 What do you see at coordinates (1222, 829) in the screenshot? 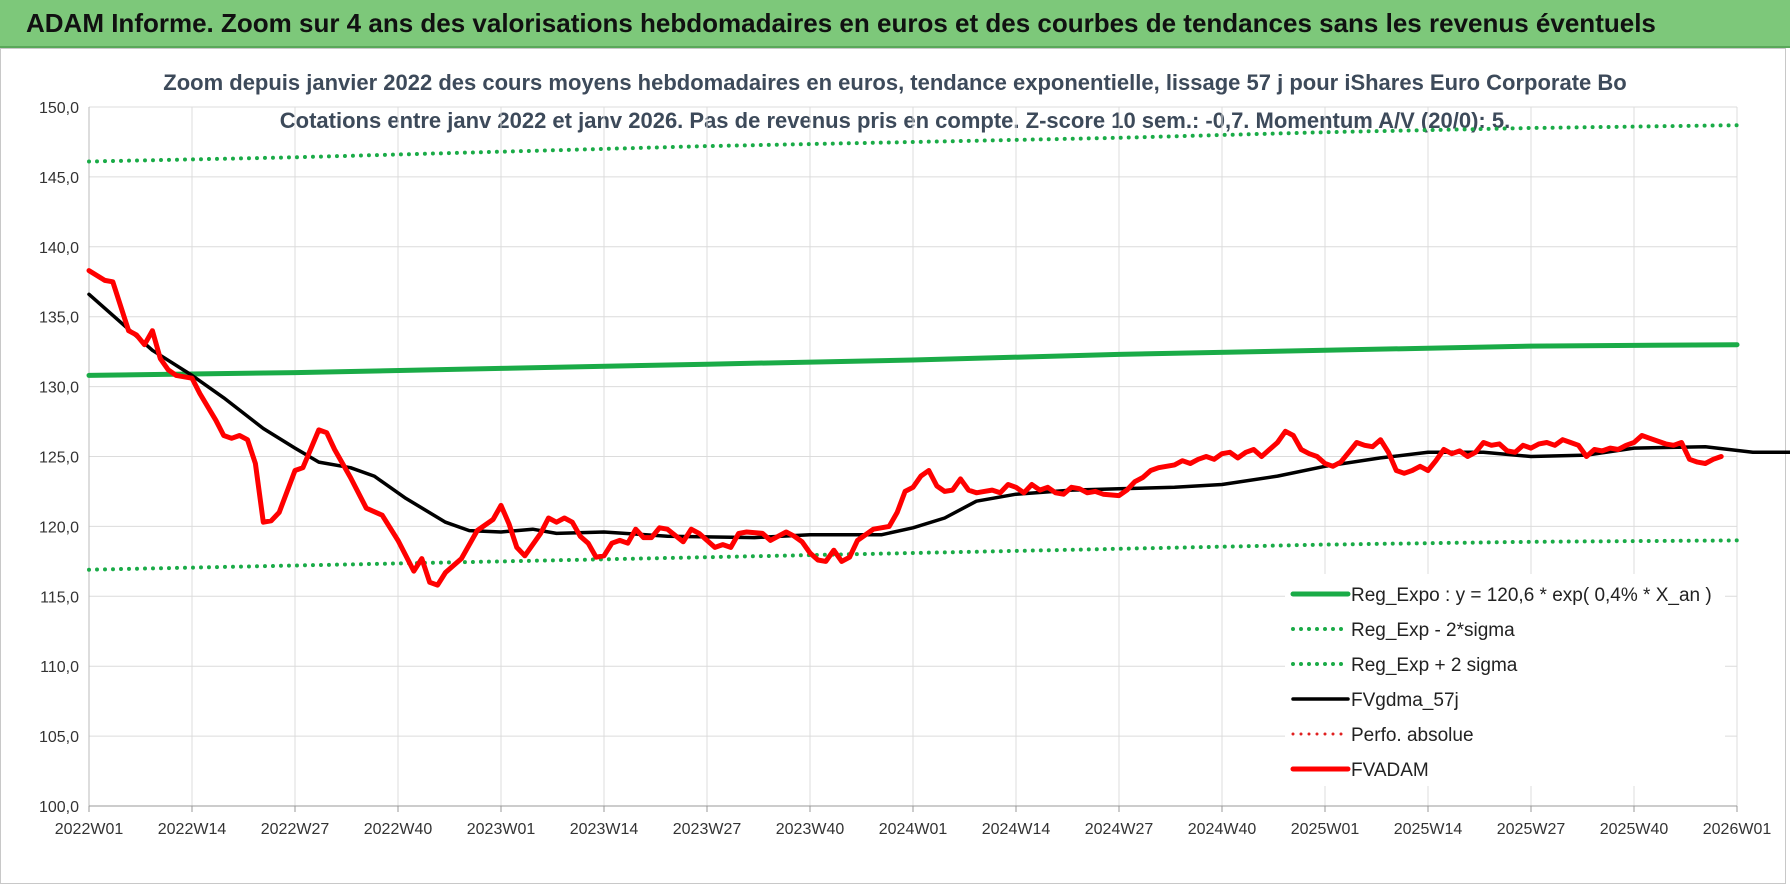
I see `x-tick-label: 2024W40` at bounding box center [1222, 829].